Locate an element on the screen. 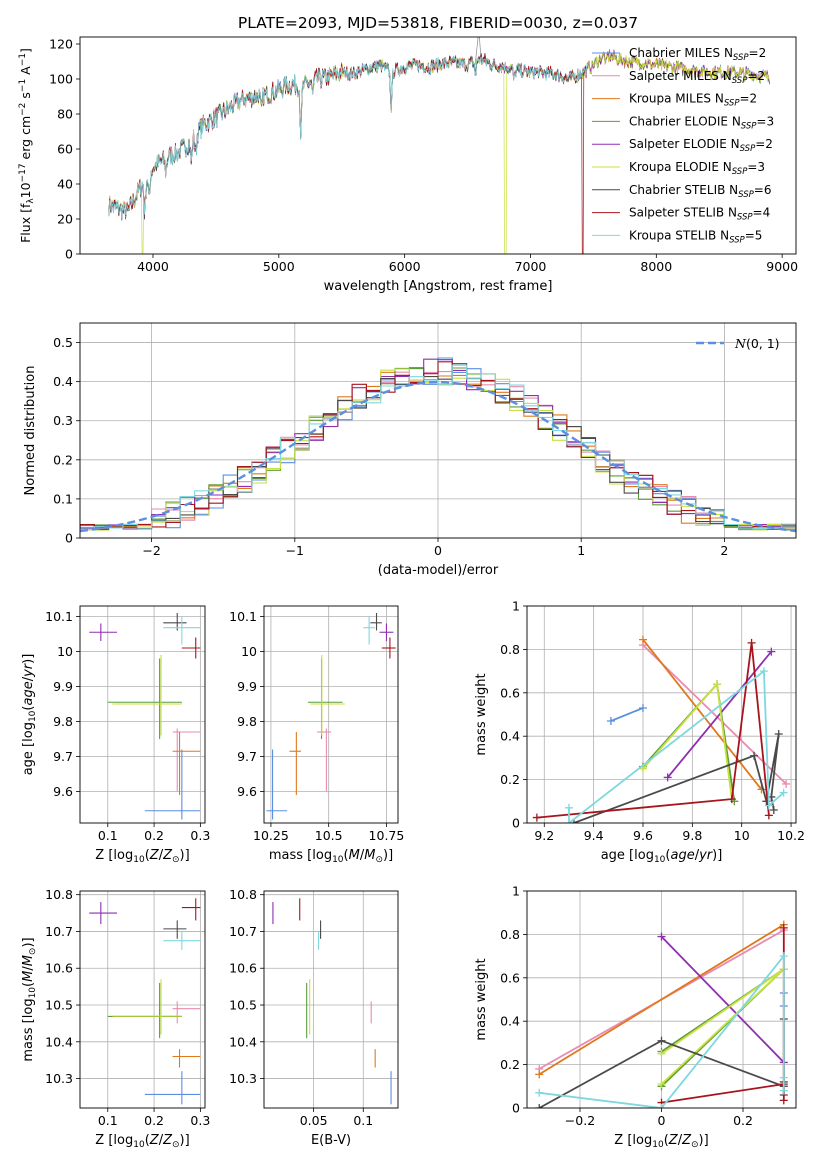 Image resolution: width=819 pixels, height=1170 pixels. x-tick-label: −1 is located at coordinates (295, 550).